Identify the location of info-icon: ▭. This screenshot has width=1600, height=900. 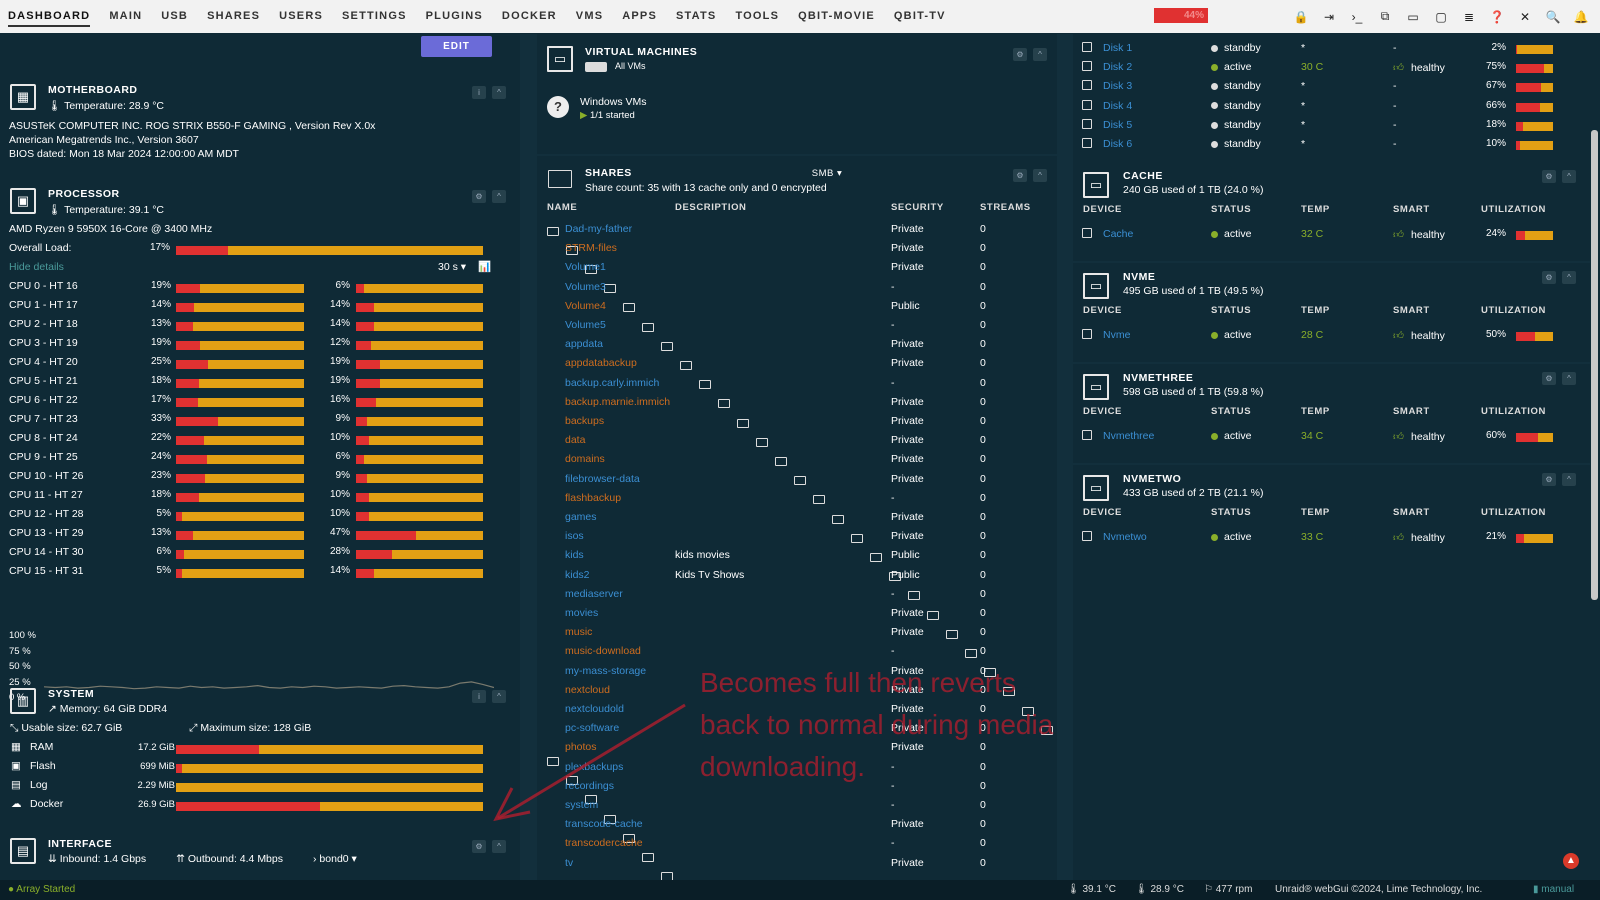
(1413, 16).